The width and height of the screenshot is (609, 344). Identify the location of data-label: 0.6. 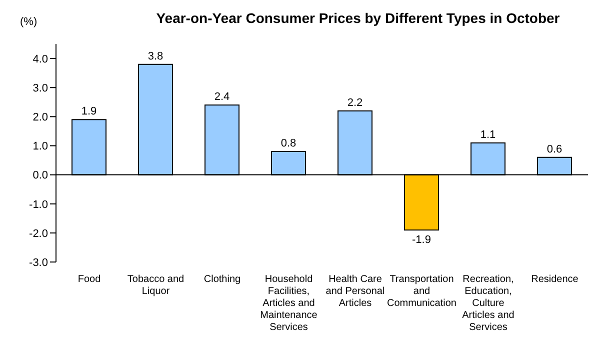
(554, 149).